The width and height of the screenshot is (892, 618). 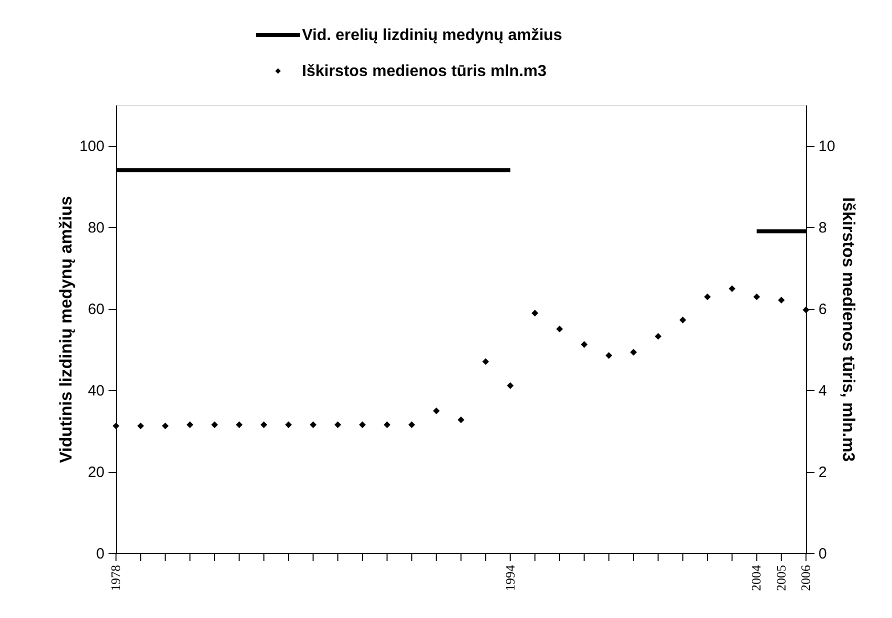 What do you see at coordinates (822, 554) in the screenshot?
I see `y2-tick-label: 0` at bounding box center [822, 554].